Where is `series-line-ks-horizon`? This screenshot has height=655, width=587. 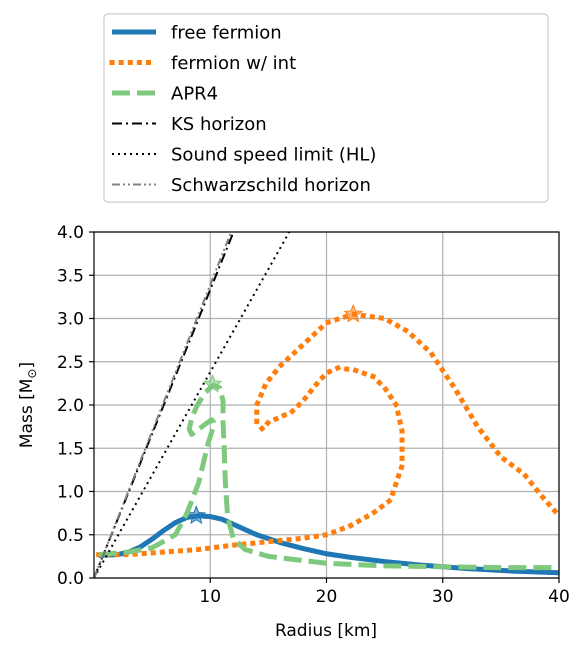 series-line-ks-horizon is located at coordinates (164, 405).